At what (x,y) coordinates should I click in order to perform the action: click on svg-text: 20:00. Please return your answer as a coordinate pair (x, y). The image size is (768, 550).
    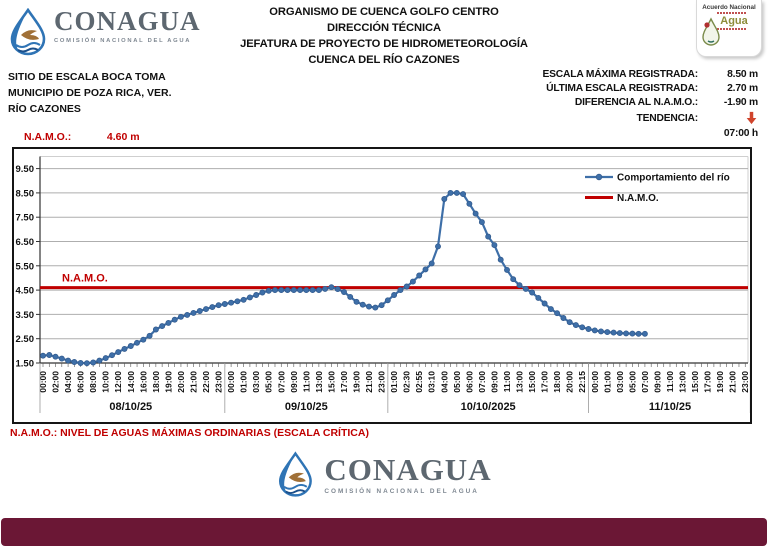
    Looking at the image, I should click on (570, 382).